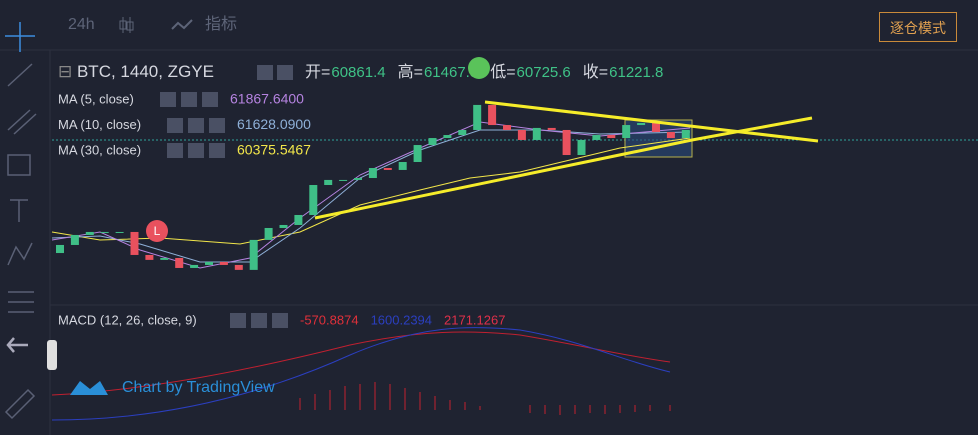 This screenshot has width=978, height=435. What do you see at coordinates (96, 98) in the screenshot?
I see `ma-name: MA (5, close)` at bounding box center [96, 98].